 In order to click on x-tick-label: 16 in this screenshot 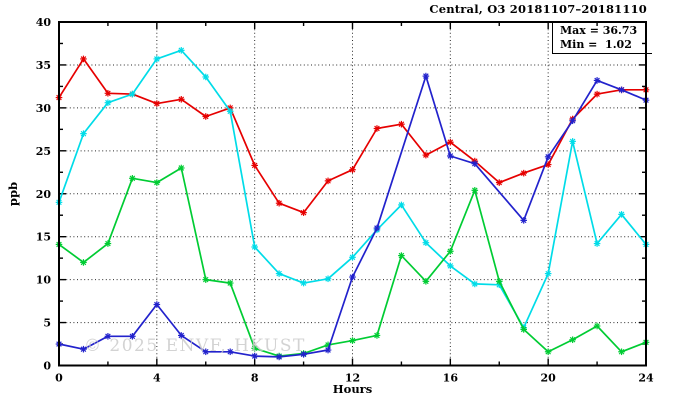, I will do `click(451, 378)`.